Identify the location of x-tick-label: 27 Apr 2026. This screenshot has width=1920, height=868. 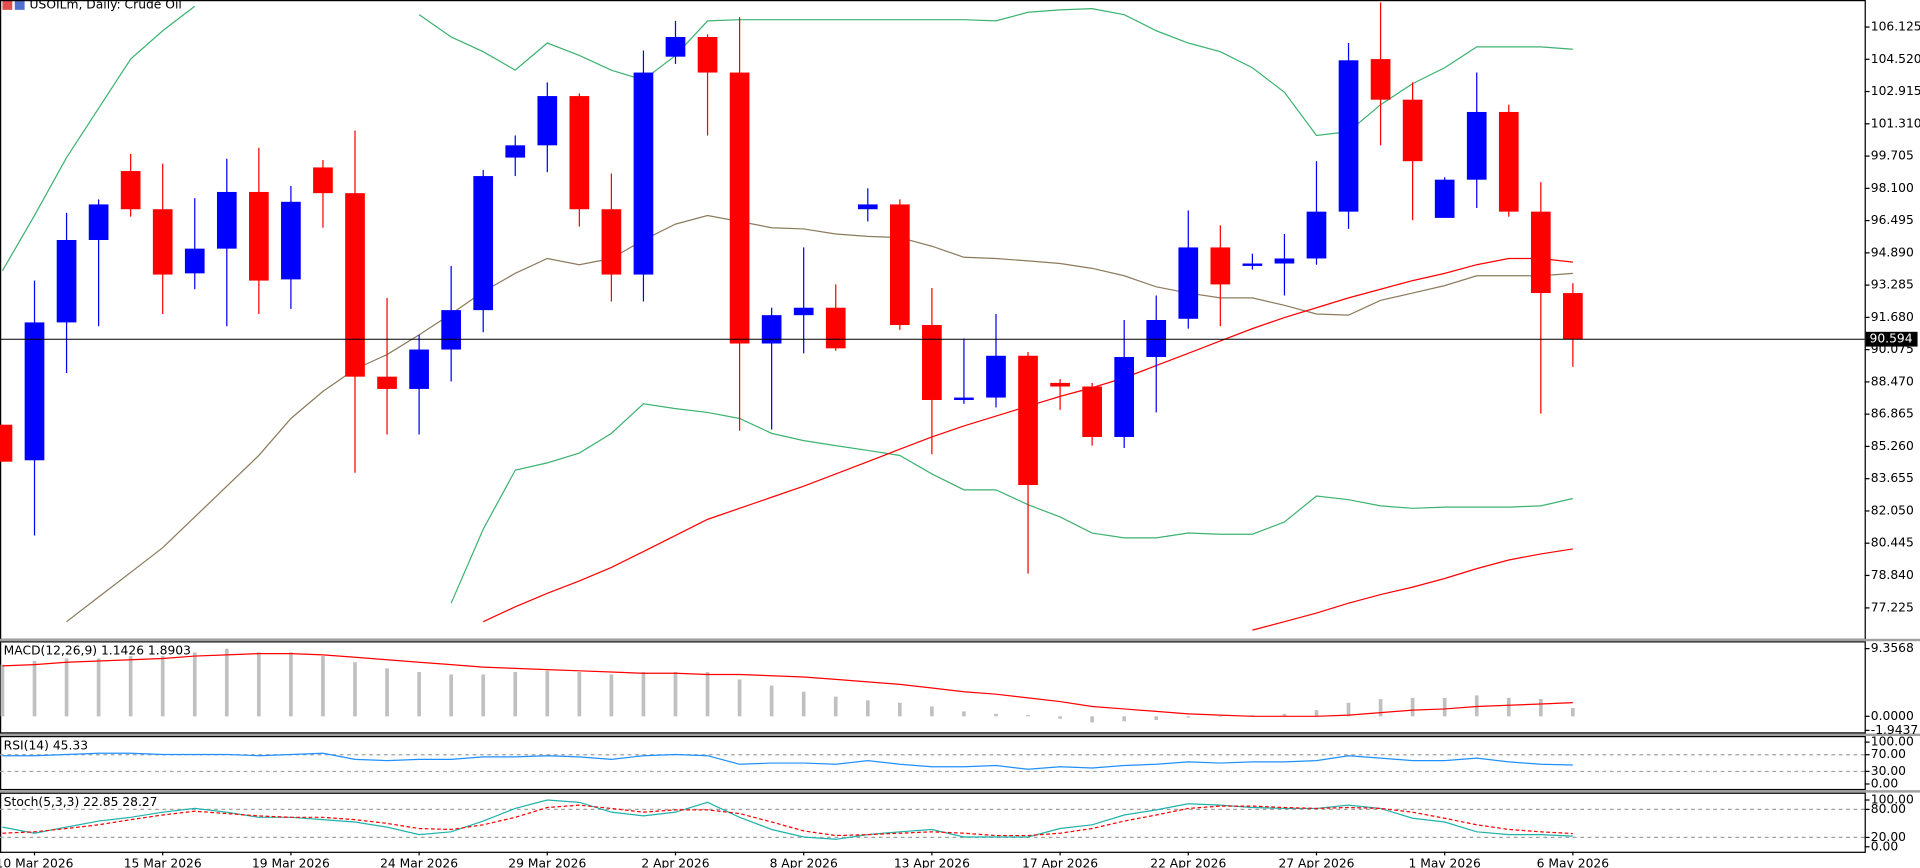
(1316, 862).